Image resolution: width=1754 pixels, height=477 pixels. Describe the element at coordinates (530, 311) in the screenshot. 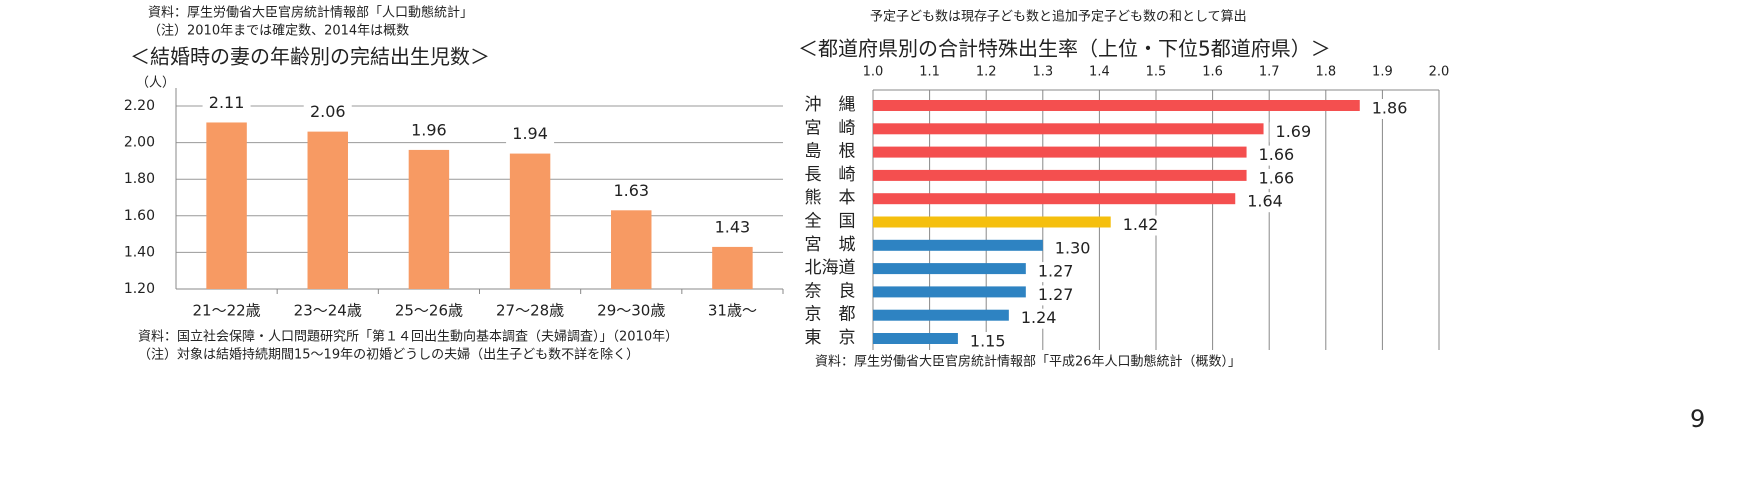

I see `x-tick-label: 27～28歳` at that location.